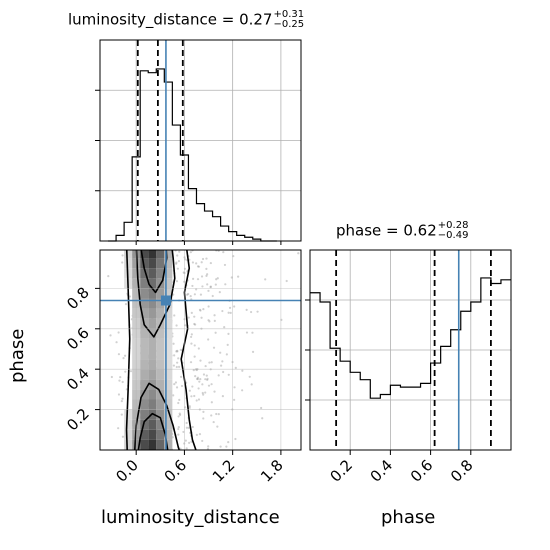 This screenshot has width=550, height=550. What do you see at coordinates (165, 300) in the screenshot?
I see `truth-marker` at bounding box center [165, 300].